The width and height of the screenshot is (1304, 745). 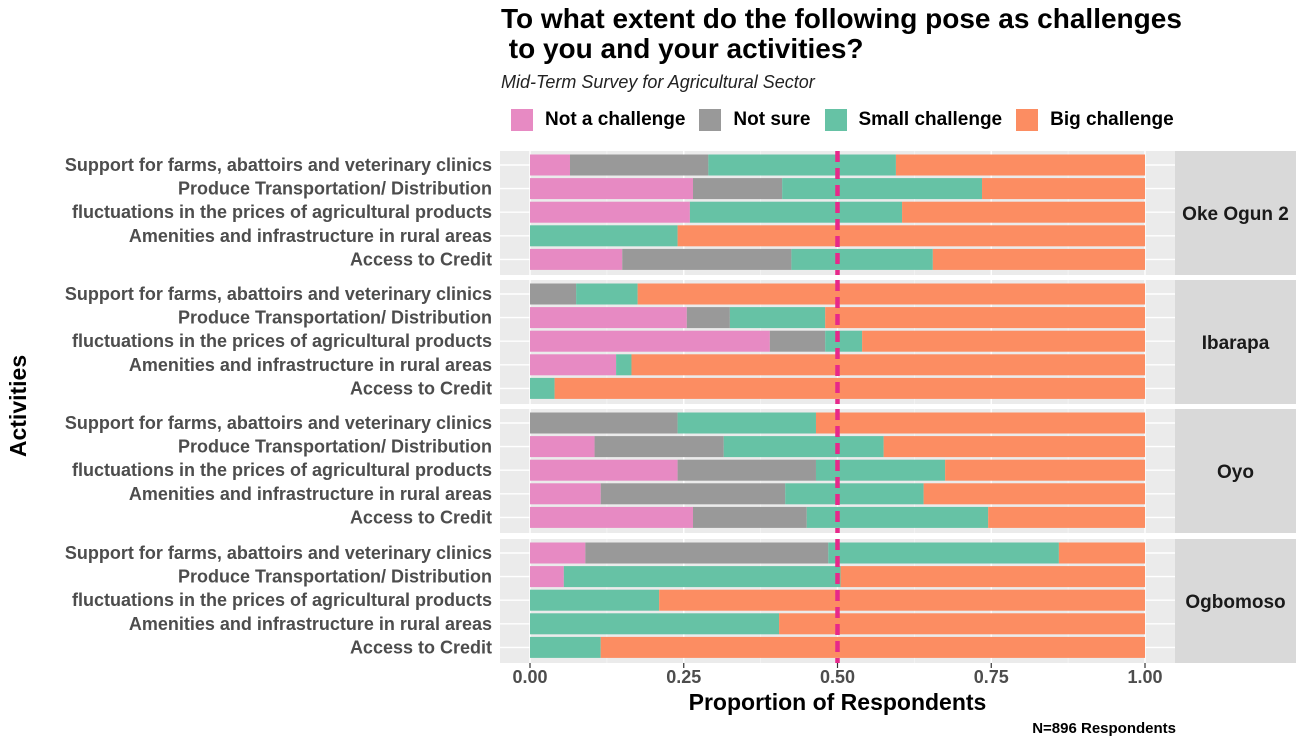 I want to click on bar-ibarapa-support-for-farms-abatto-small-challenge, so click(x=607, y=294).